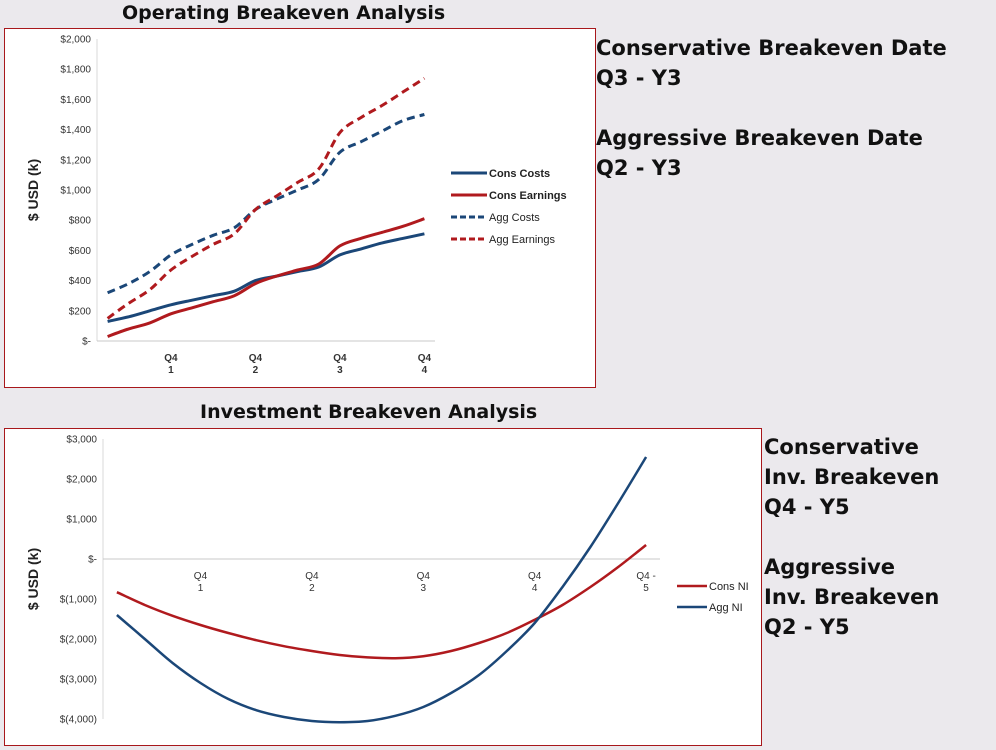 The image size is (996, 750). I want to click on series-line-cons-ni, so click(381, 602).